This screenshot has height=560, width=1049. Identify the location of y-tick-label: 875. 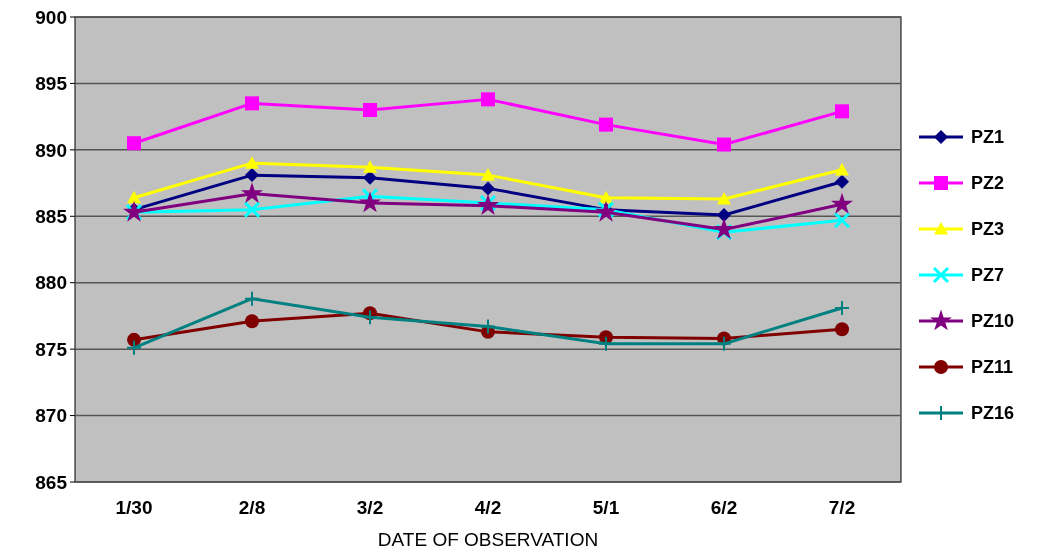
(51, 349).